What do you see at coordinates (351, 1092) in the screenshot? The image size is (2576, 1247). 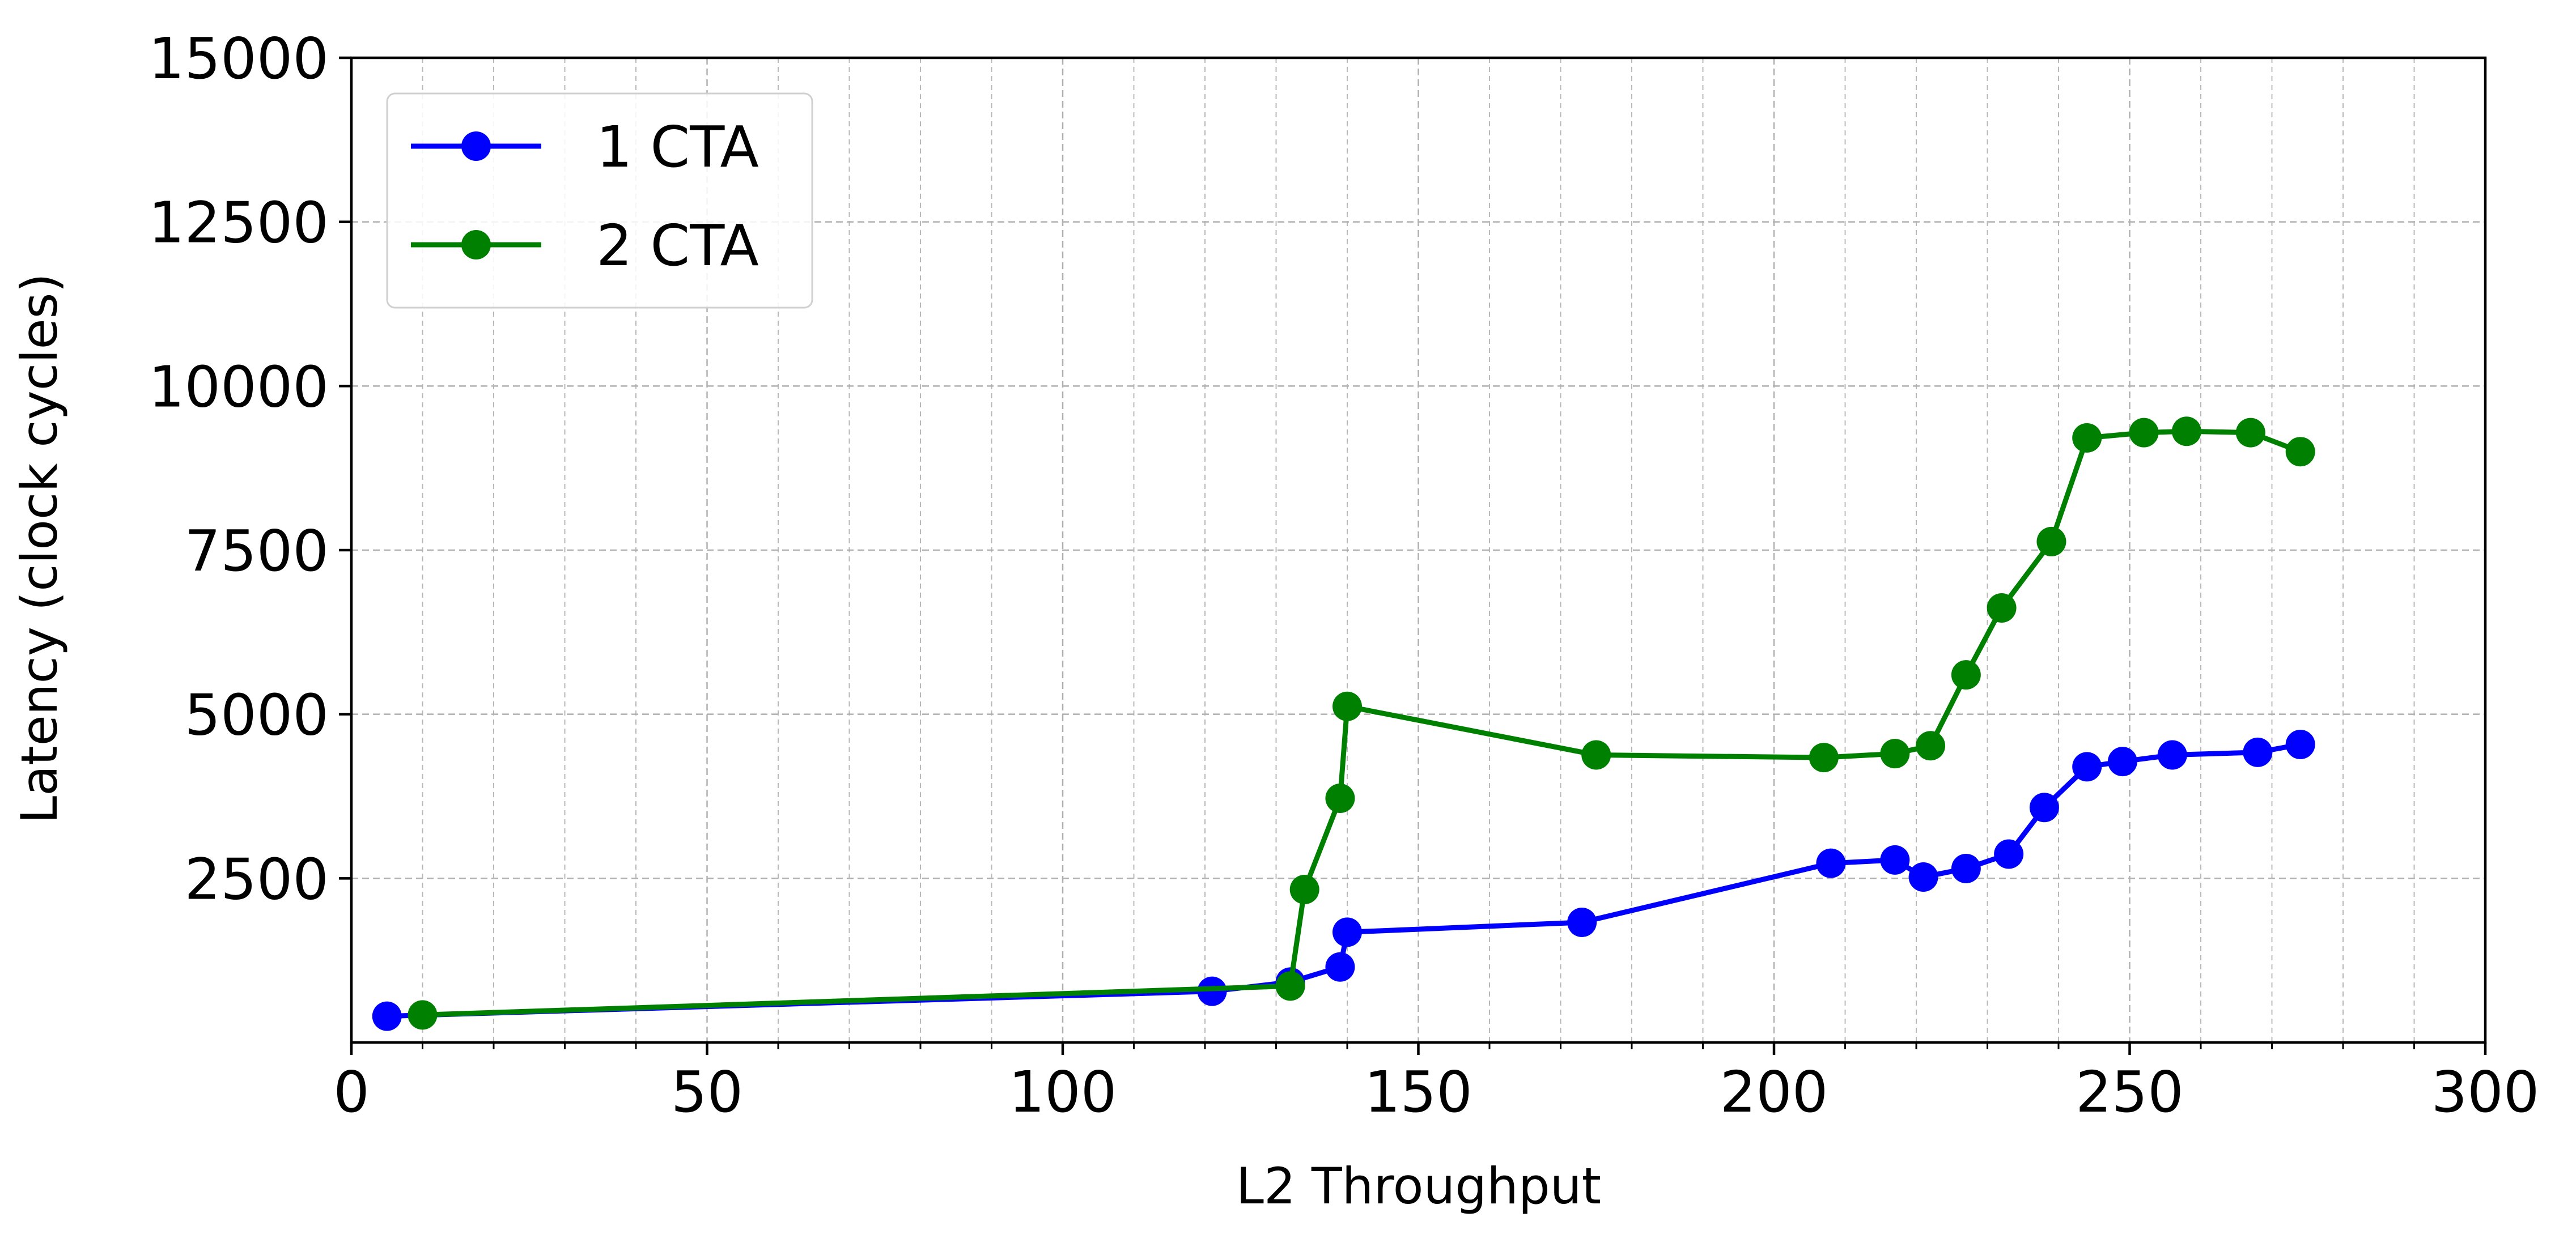 I see `x-tick-label: 0` at bounding box center [351, 1092].